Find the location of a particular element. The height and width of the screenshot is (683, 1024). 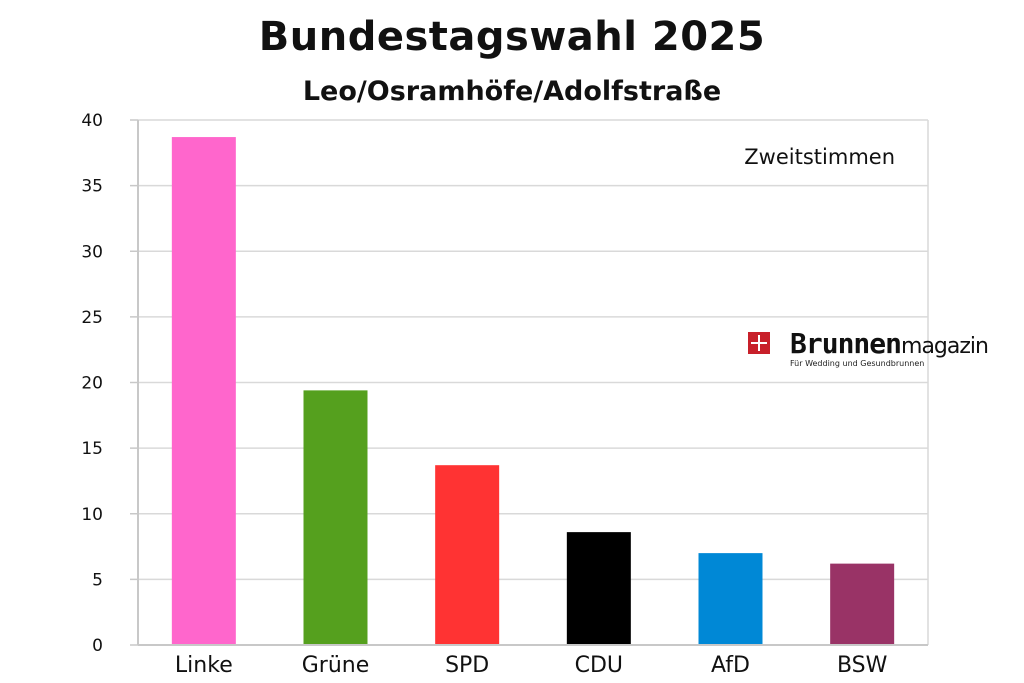

category-label: SPD is located at coordinates (467, 665).